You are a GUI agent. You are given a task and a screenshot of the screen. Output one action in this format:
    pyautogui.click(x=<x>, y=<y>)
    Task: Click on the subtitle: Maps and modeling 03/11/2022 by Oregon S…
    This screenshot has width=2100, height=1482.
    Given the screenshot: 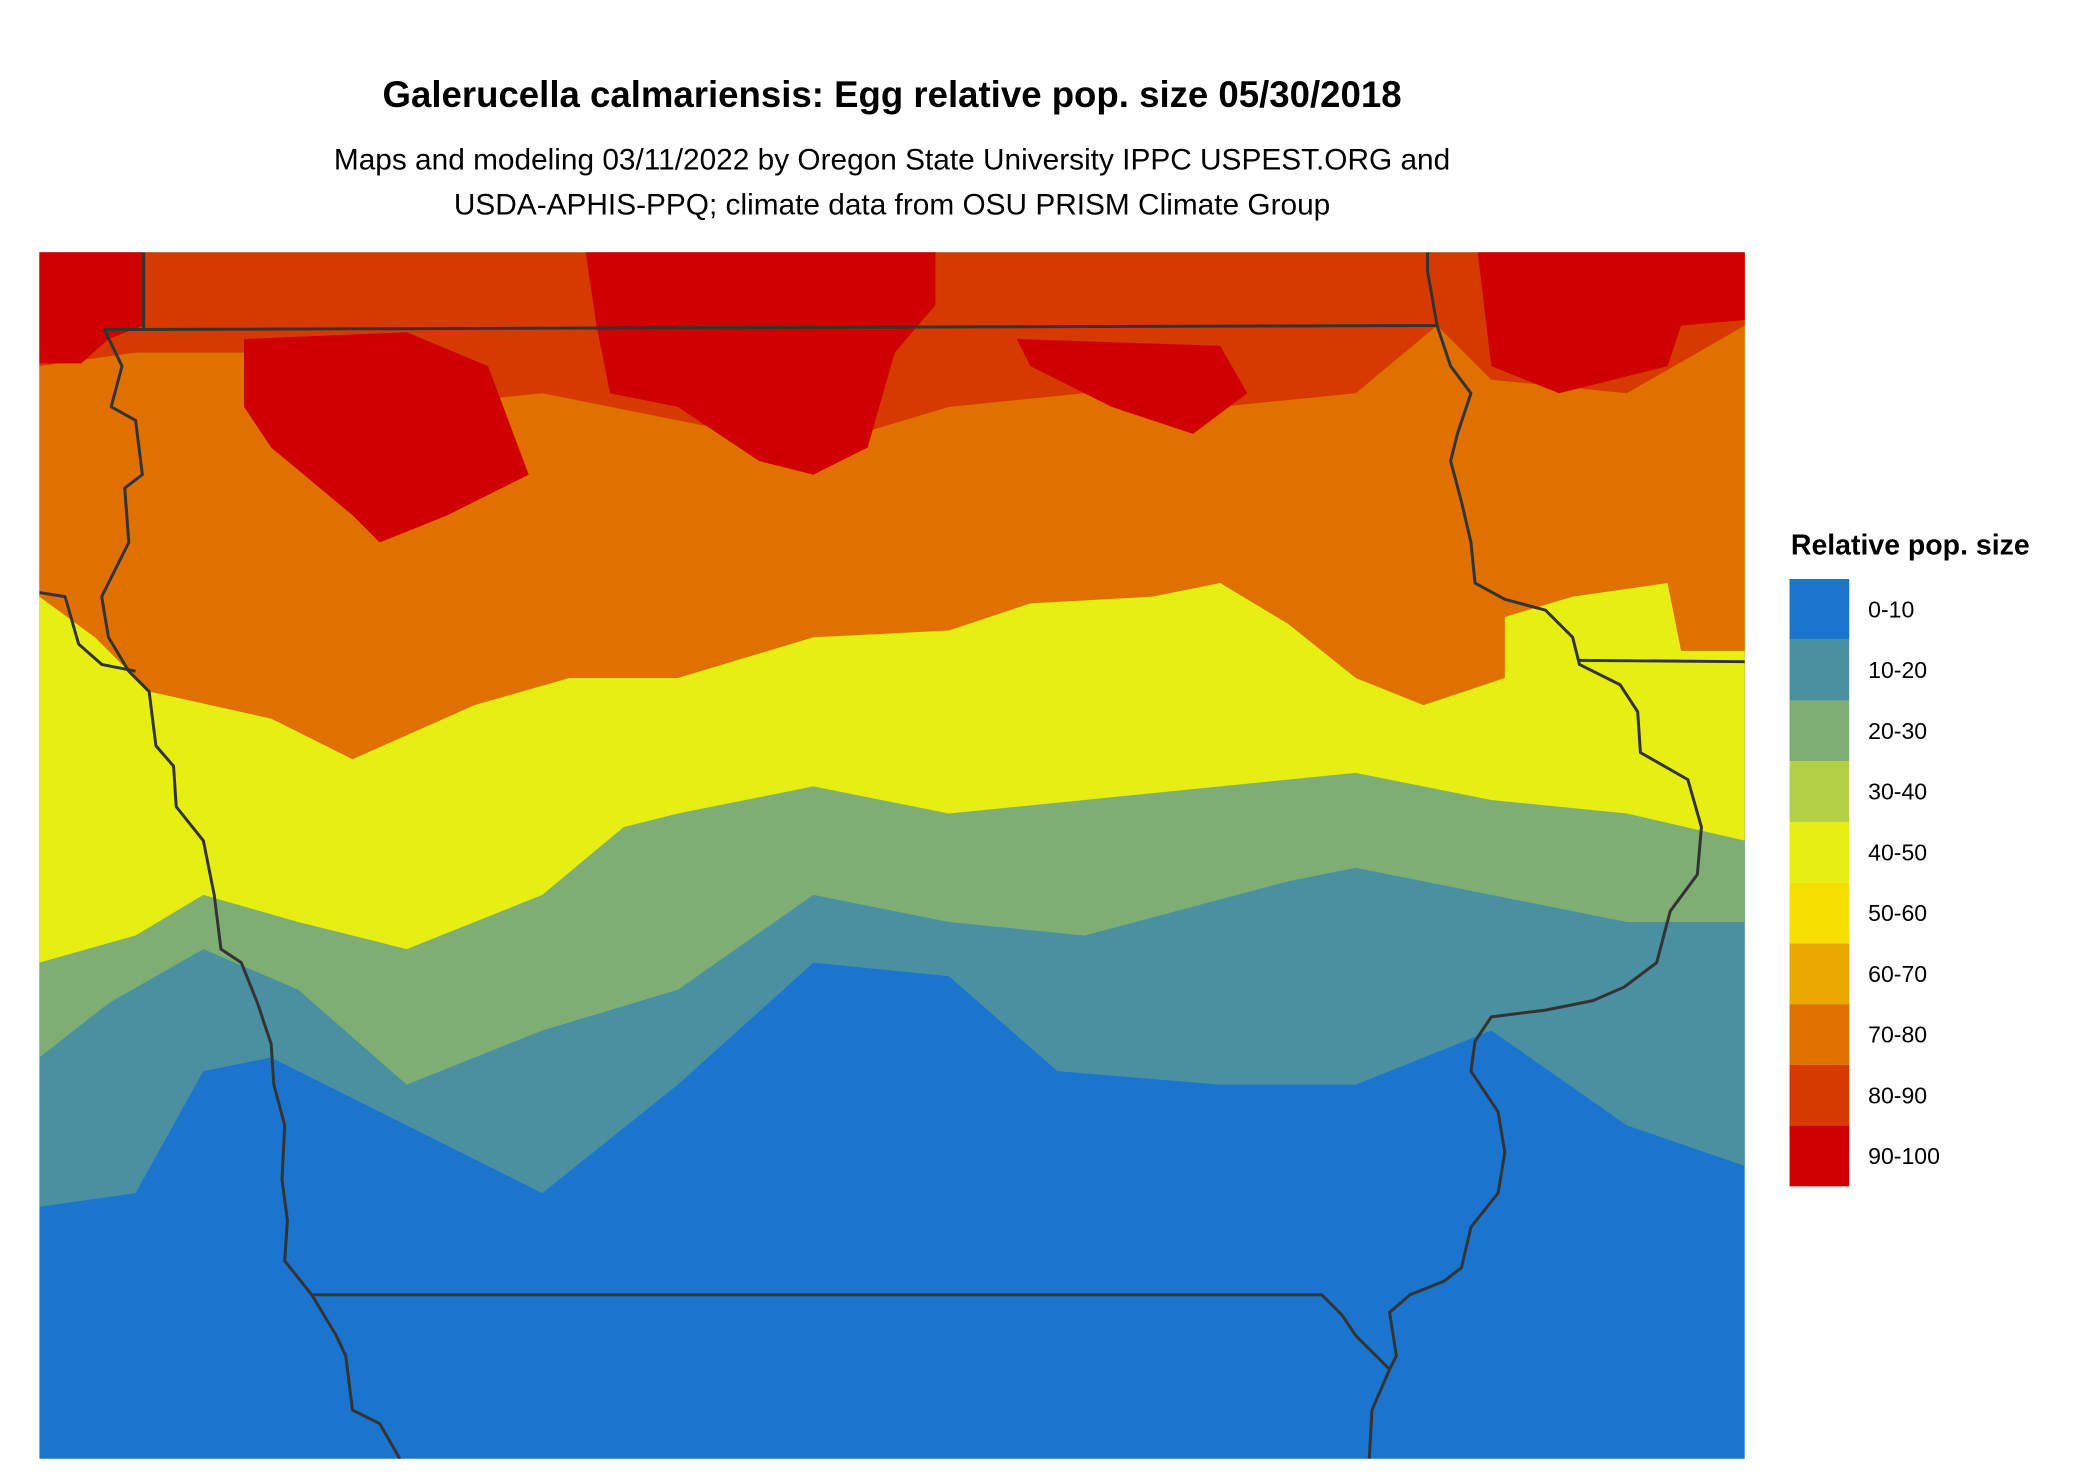 What is the action you would take?
    pyautogui.click(x=892, y=160)
    